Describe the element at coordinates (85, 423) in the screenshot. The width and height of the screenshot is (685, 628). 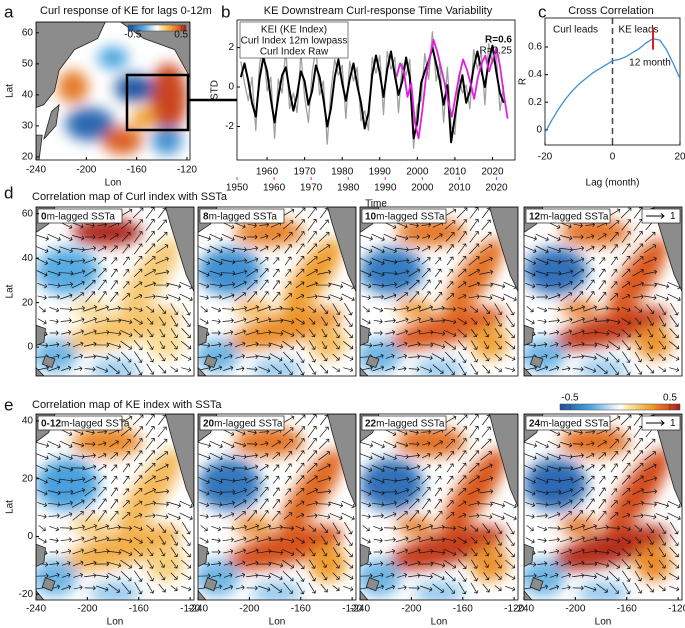
I see `map-label: 0-12m-lagged SSTa` at that location.